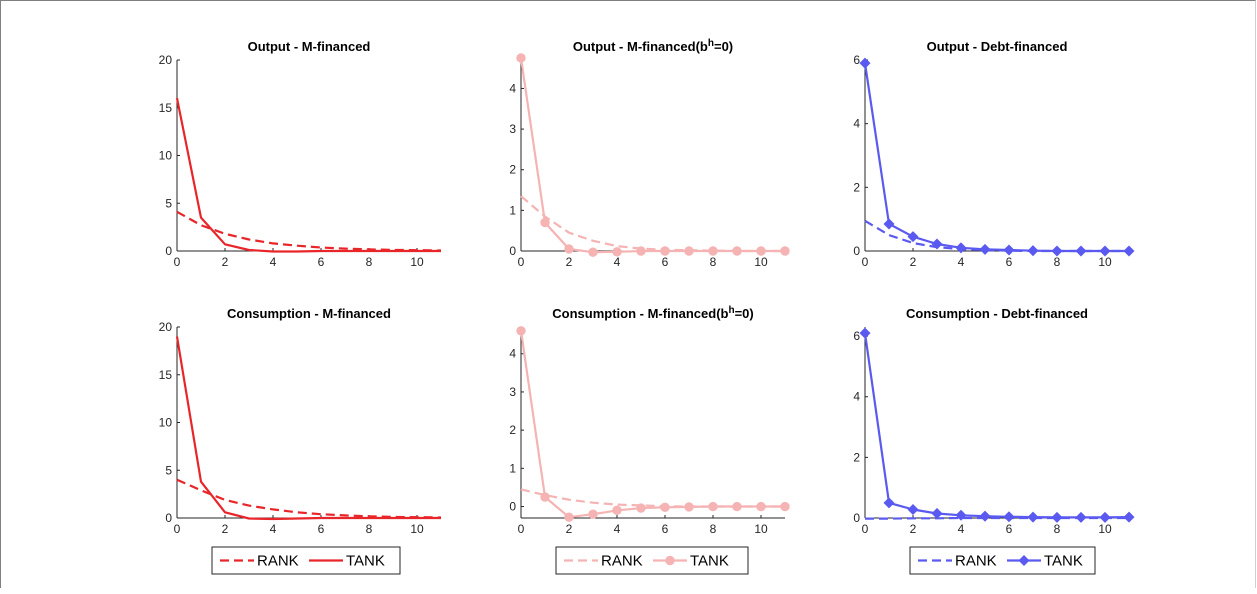 This screenshot has width=1257, height=594. Describe the element at coordinates (997, 46) in the screenshot. I see `title-main: Output - Debt-financed` at that location.